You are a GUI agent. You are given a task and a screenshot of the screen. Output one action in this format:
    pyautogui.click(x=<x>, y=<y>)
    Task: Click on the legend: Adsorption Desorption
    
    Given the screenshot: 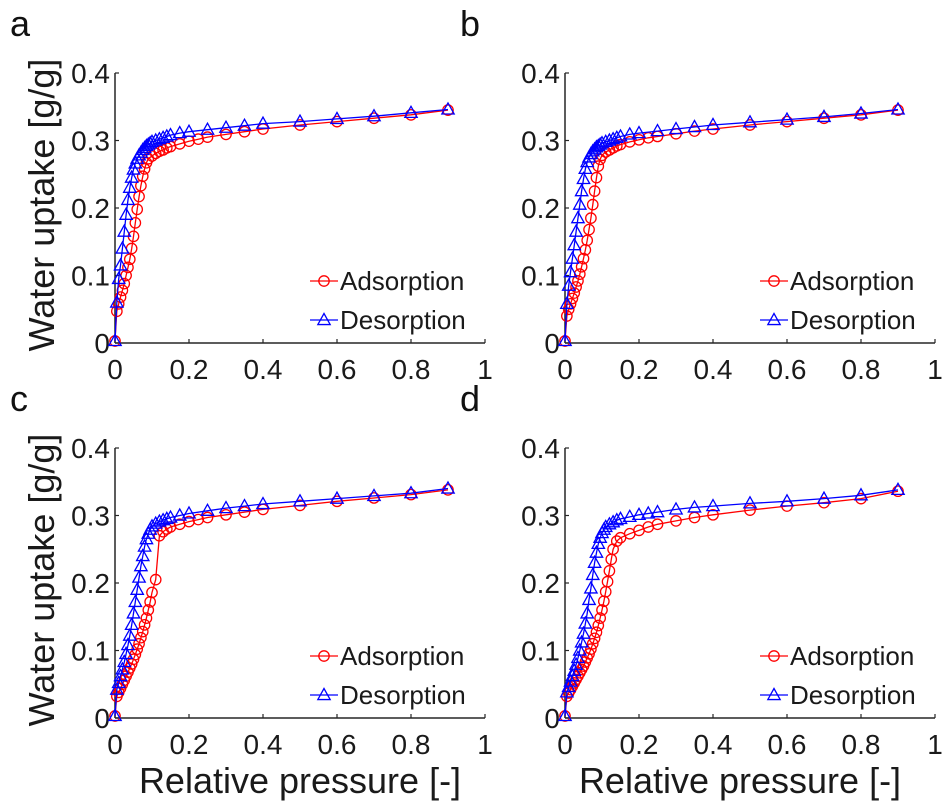 What is the action you would take?
    pyautogui.click(x=388, y=300)
    